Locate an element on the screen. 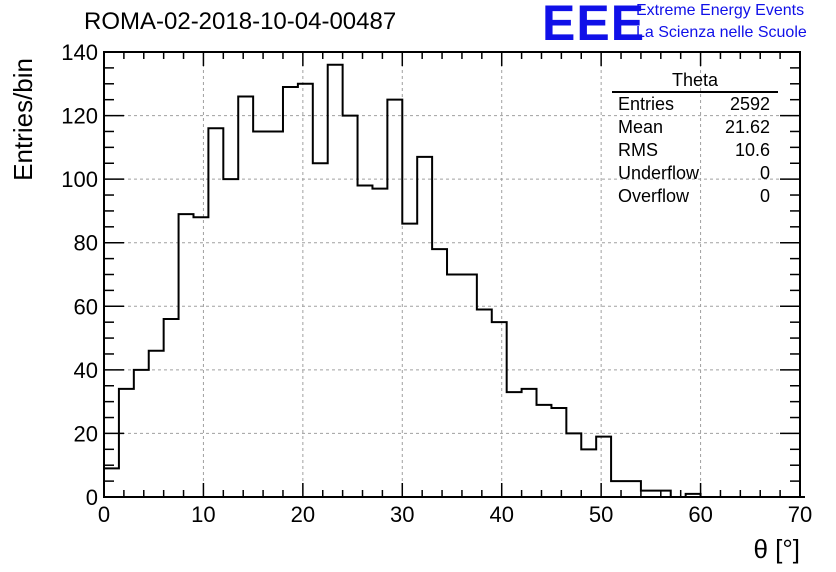 The image size is (836, 572). y-axis-label: Entries/bin is located at coordinates (23, 119).